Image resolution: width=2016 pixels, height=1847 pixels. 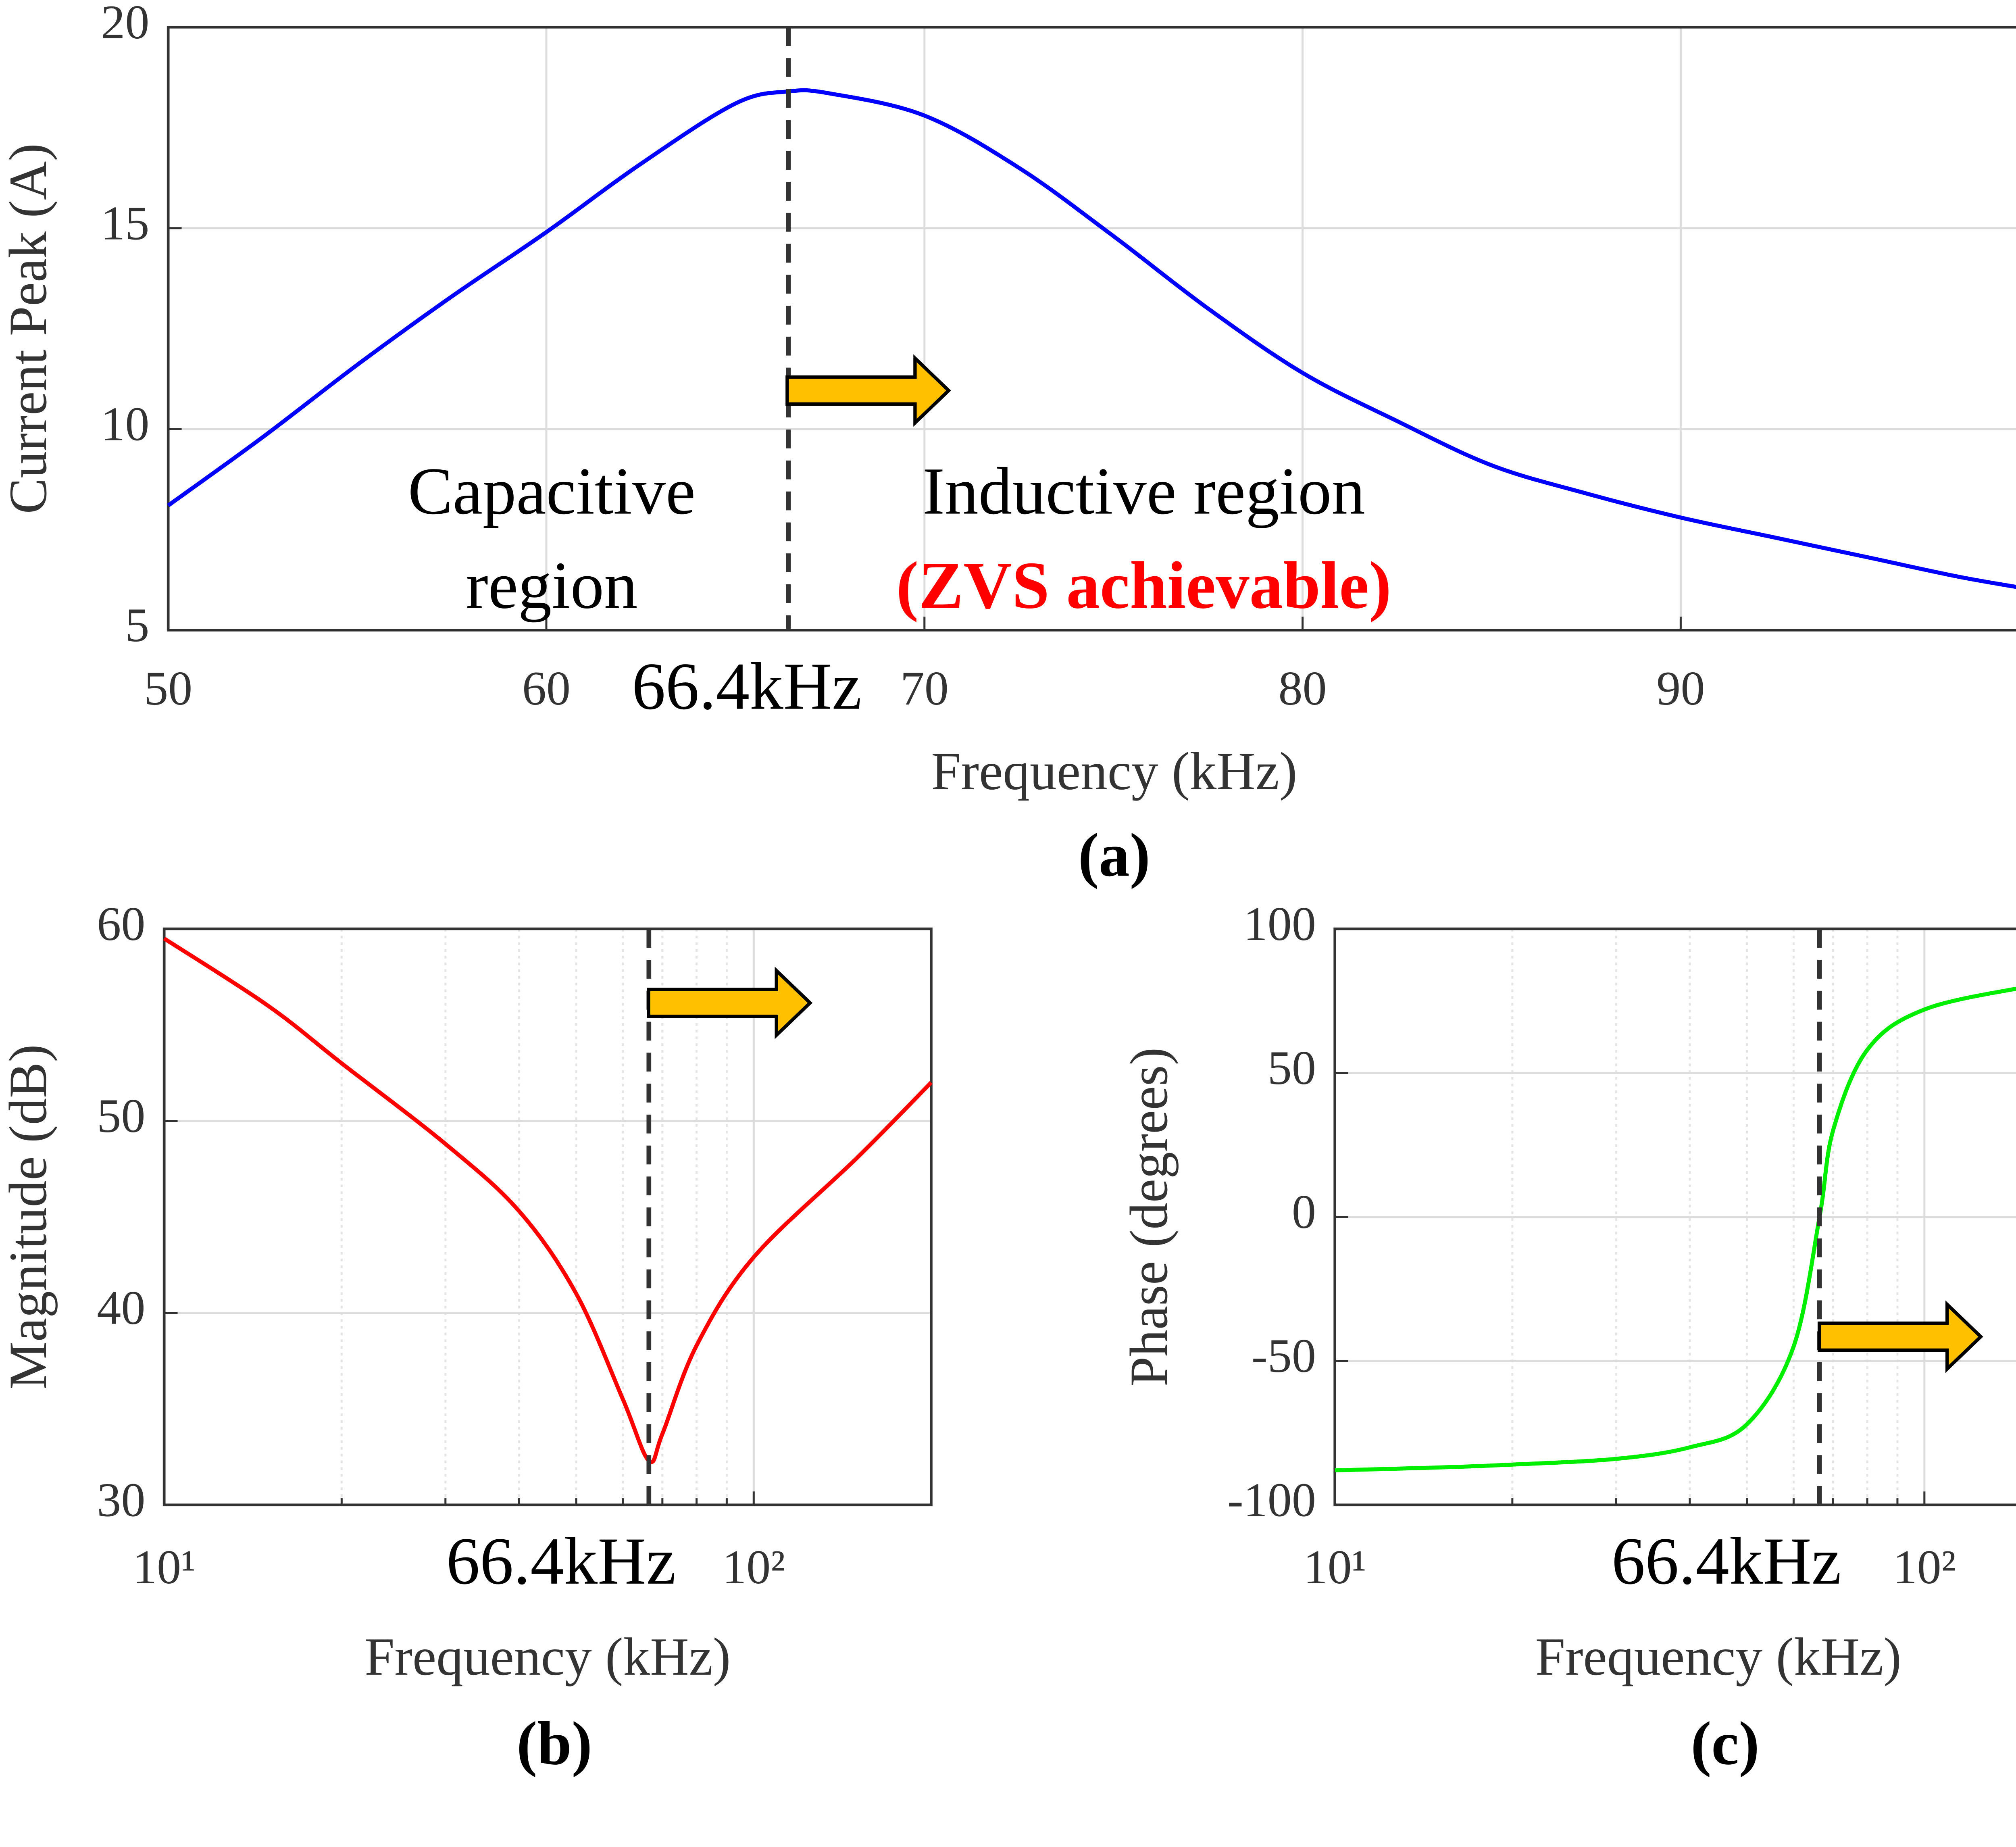 I want to click on caption: (b), so click(x=554, y=1743).